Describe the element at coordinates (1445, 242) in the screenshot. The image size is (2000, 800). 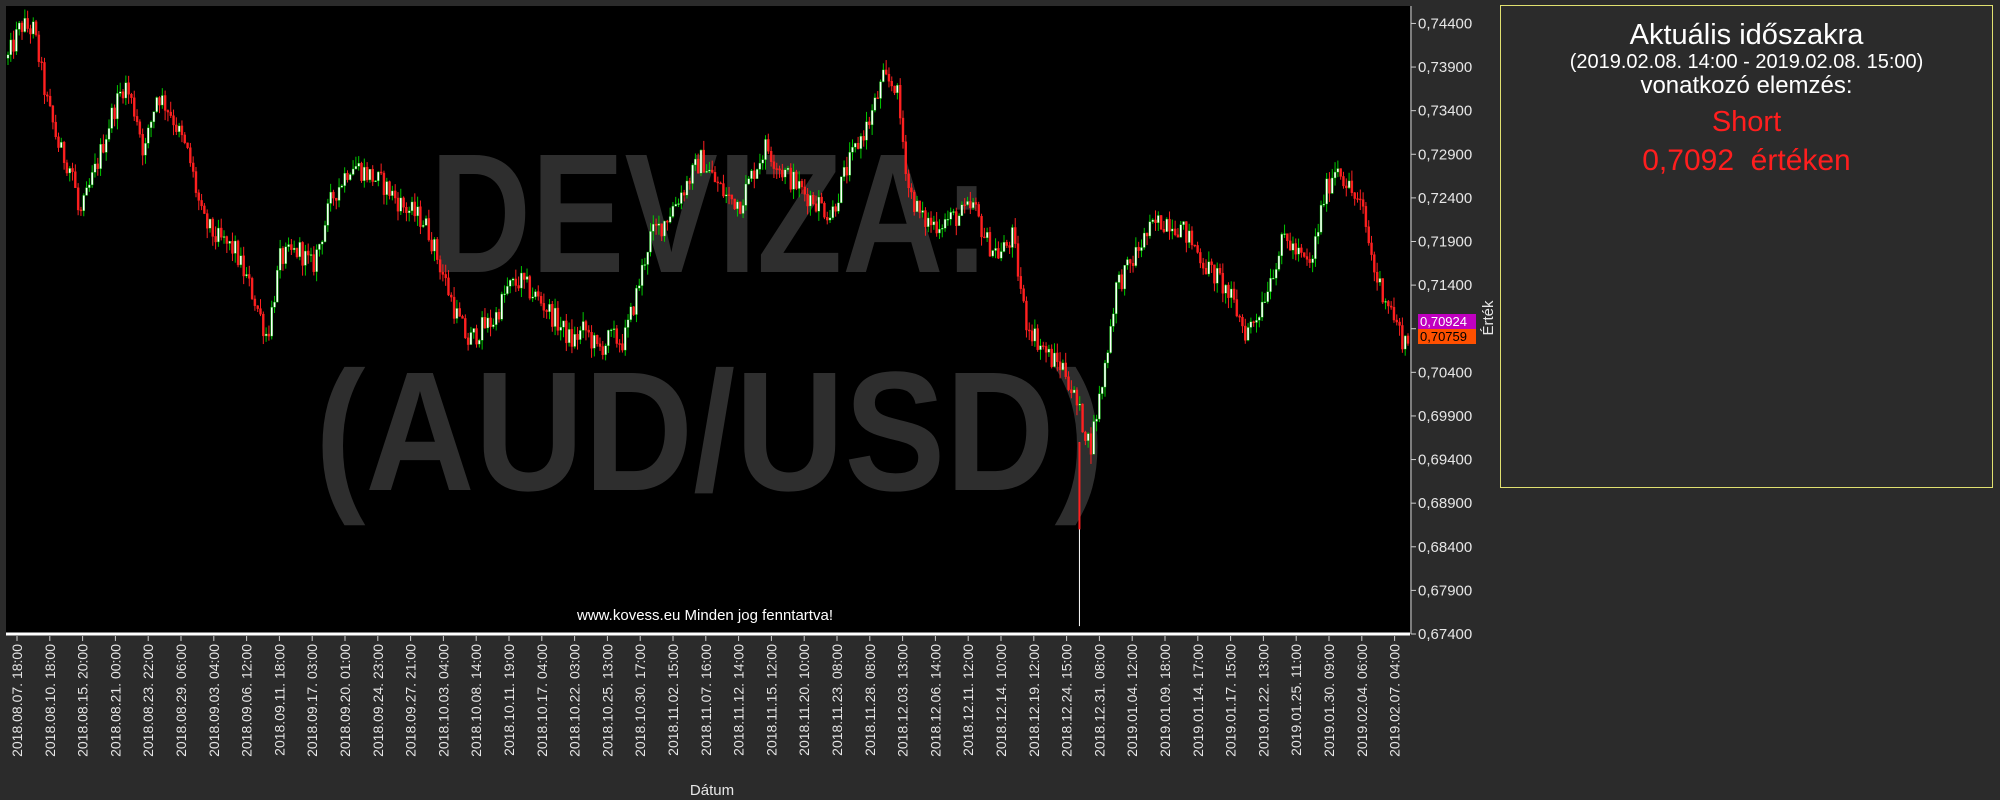
I see `y-tick-label: 0,71900` at that location.